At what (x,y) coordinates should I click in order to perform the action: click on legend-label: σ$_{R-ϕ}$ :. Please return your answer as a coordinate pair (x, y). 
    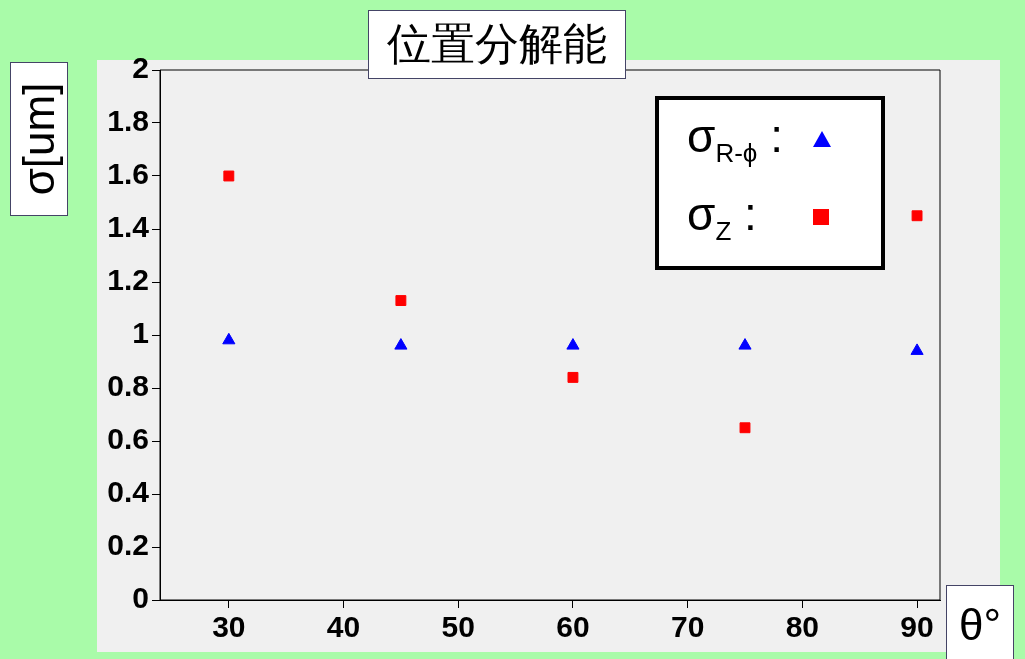
    Looking at the image, I should click on (735, 139).